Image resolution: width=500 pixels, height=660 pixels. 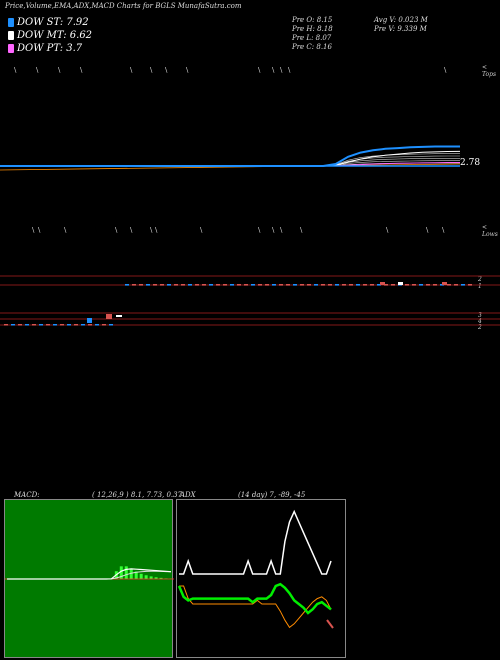 I want to click on macd-title: MACD:, so click(x=27, y=495).